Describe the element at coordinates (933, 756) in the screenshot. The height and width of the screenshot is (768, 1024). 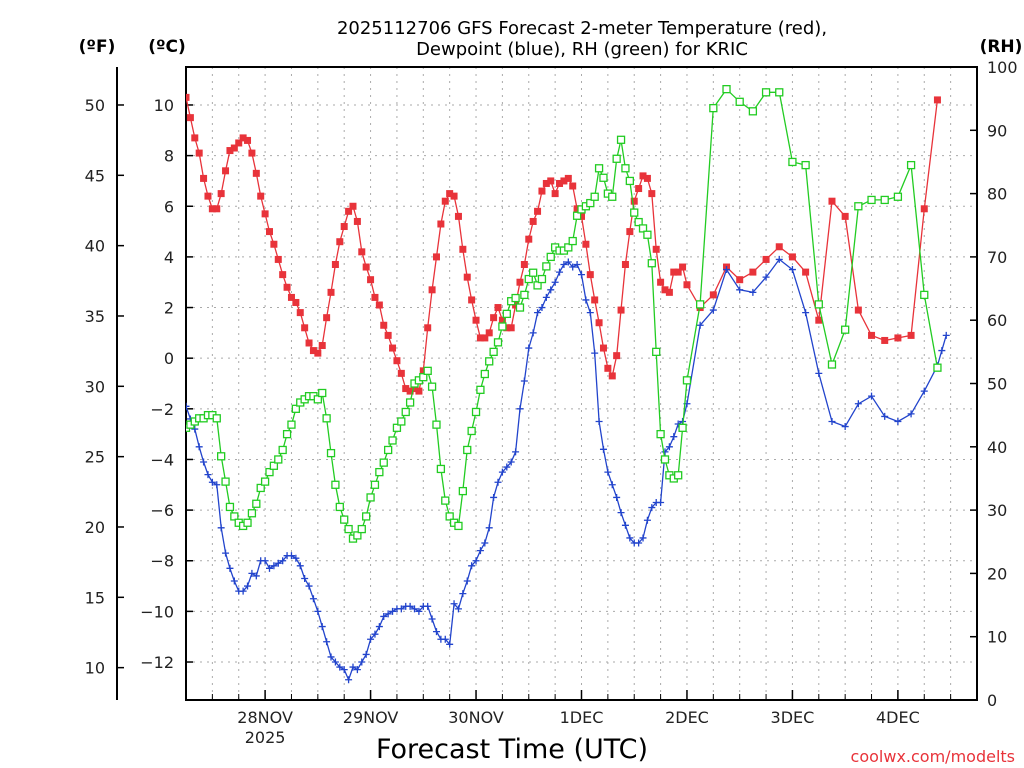
I see `source-credit: coolwx.com/modelts` at that location.